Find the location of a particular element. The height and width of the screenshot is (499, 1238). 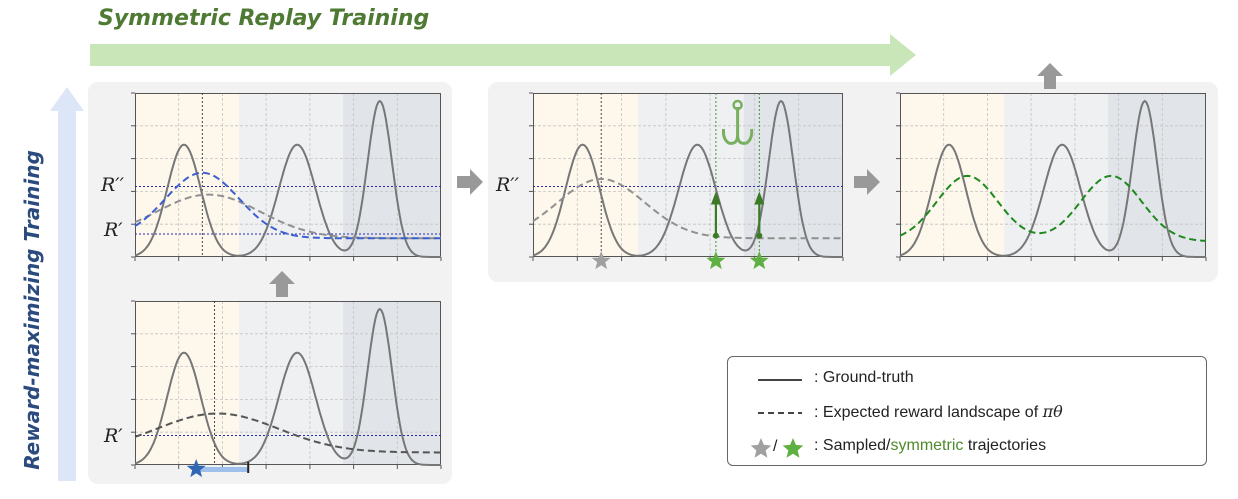

r-single-label-left: R′ is located at coordinates (113, 230).